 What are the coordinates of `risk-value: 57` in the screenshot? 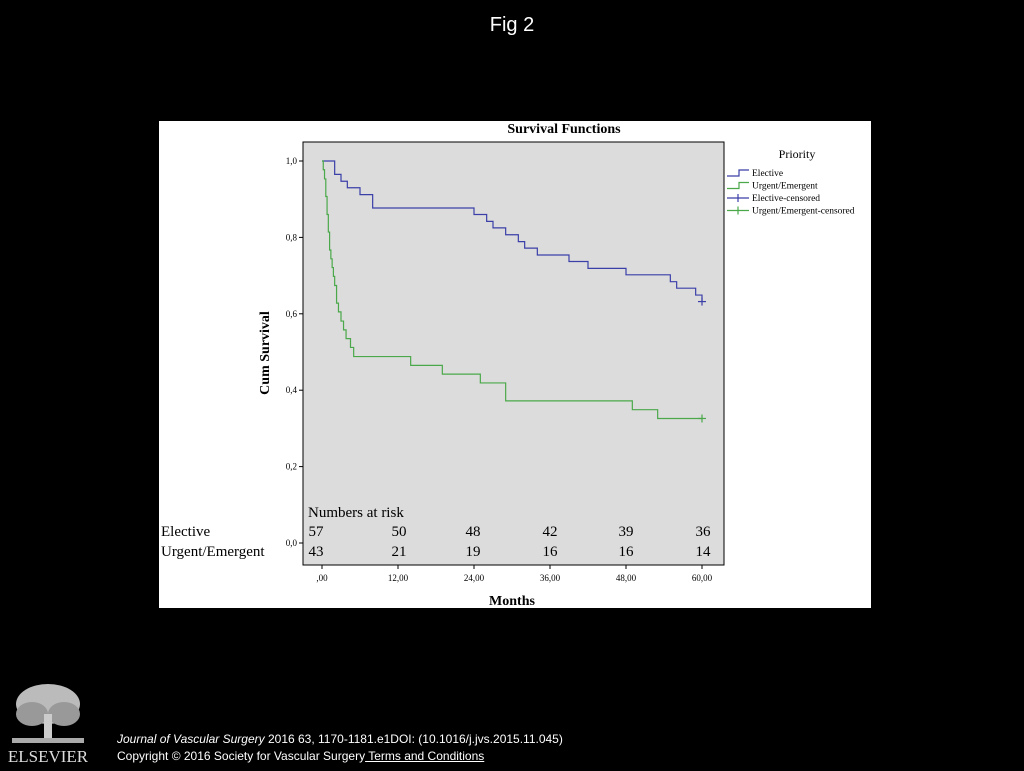 It's located at (317, 532).